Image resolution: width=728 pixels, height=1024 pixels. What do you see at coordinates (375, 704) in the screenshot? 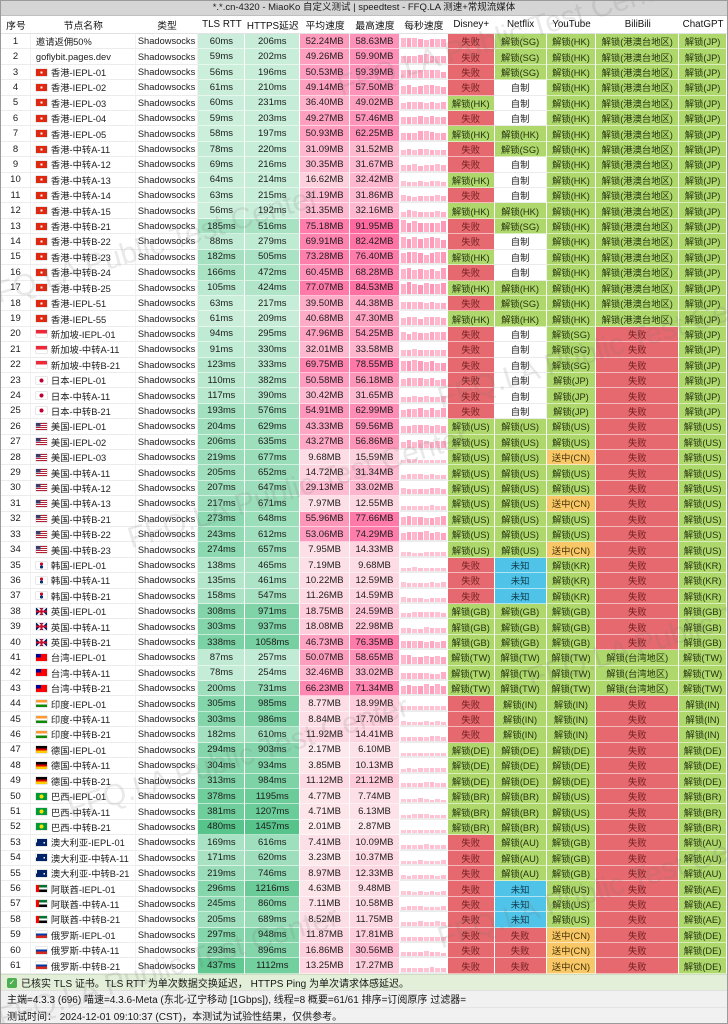
I see `cell-max-speed: 18.99MB` at bounding box center [375, 704].